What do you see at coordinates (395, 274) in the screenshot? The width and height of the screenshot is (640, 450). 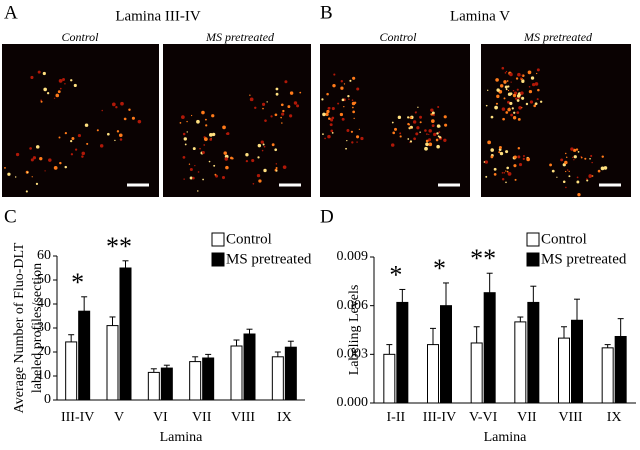 I see `significance: *` at bounding box center [395, 274].